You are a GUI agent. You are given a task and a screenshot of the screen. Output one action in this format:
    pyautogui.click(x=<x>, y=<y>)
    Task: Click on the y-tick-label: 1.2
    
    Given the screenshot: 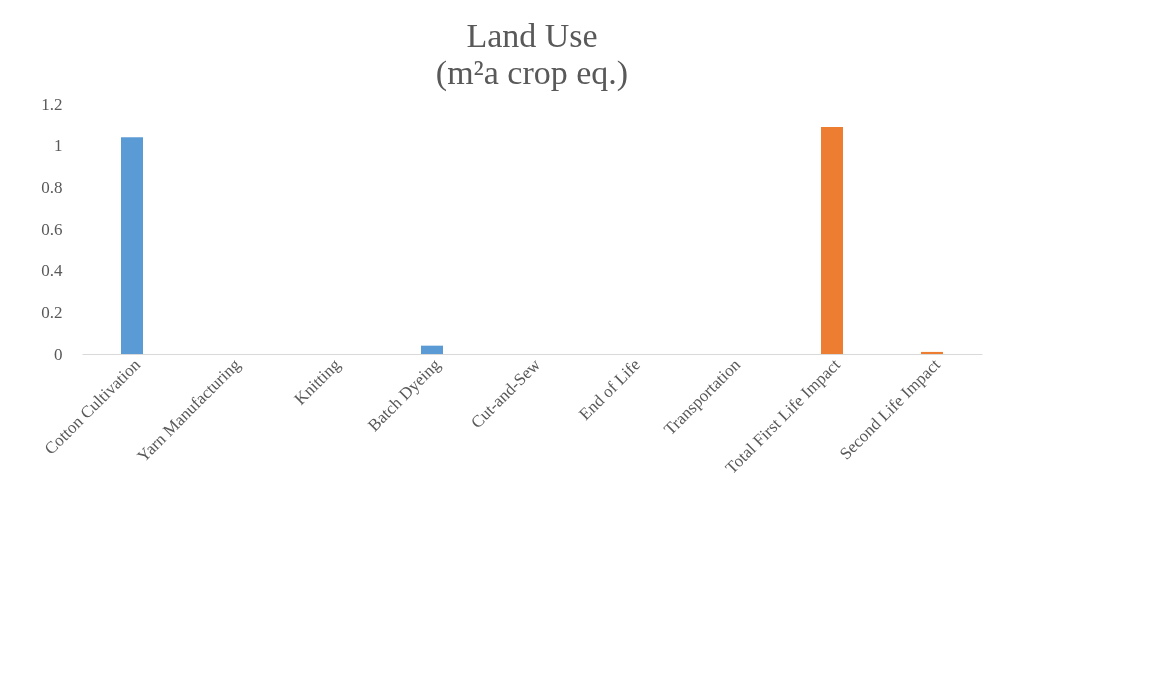 What is the action you would take?
    pyautogui.click(x=52, y=104)
    